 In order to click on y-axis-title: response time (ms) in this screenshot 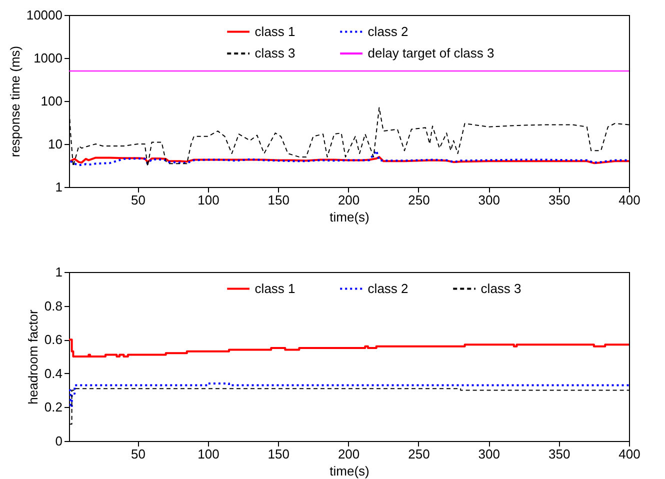, I will do `click(14, 102)`.